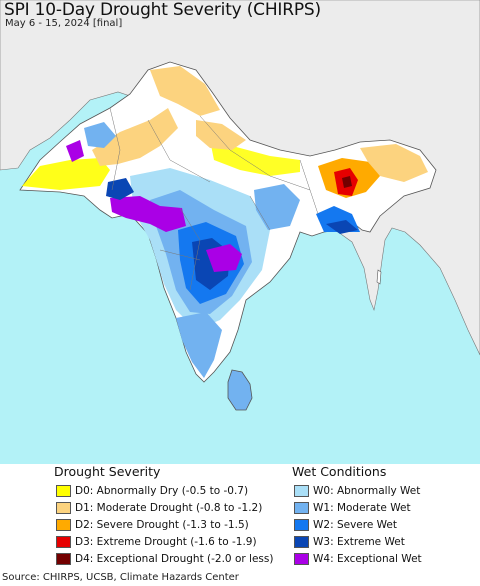 This screenshot has height=586, width=480. I want to click on wet-w1-east, so click(277, 207).